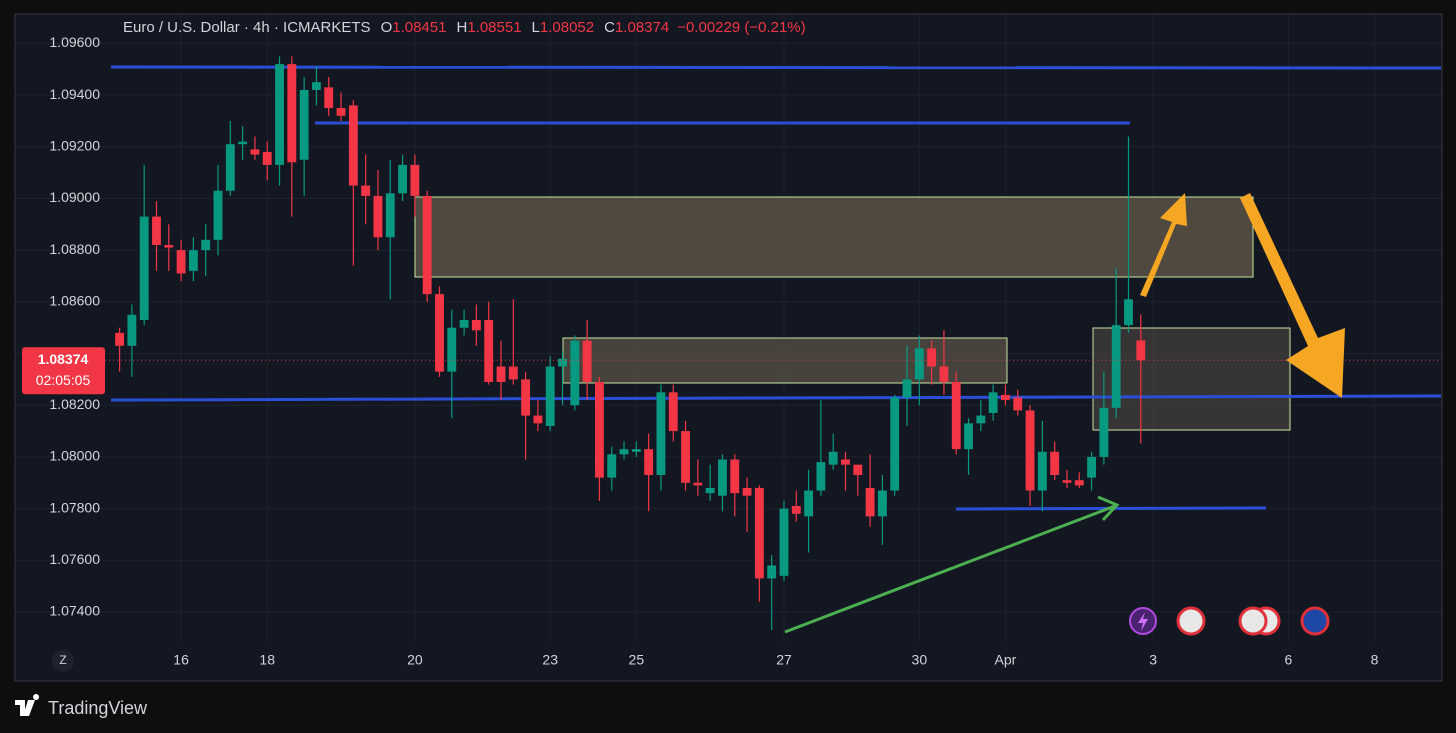  What do you see at coordinates (920, 660) in the screenshot?
I see `x-tick-label: 30` at bounding box center [920, 660].